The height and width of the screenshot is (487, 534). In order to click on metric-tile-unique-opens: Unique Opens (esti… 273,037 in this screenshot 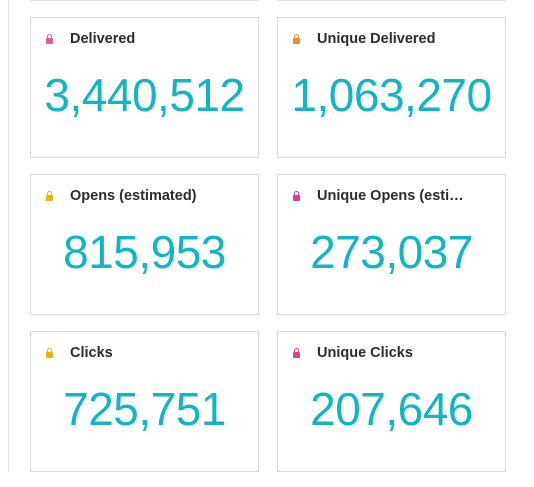, I will do `click(391, 244)`.